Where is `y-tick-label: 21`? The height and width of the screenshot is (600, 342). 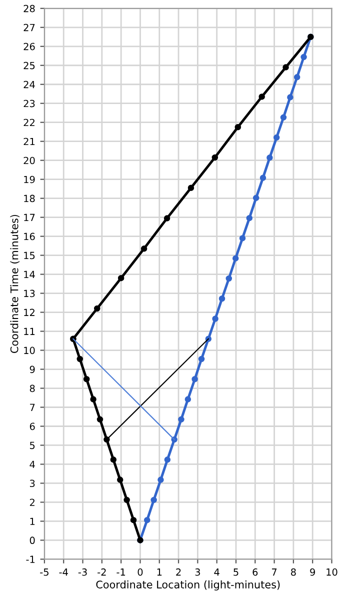
y-tick-label: 21 is located at coordinates (29, 142).